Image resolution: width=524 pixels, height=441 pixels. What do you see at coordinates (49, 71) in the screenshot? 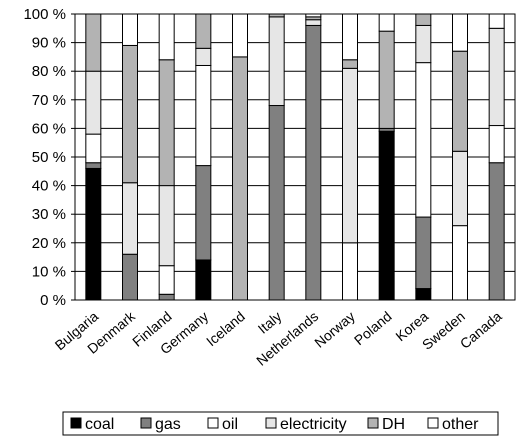
I see `y-tick-label: 80 %` at bounding box center [49, 71].